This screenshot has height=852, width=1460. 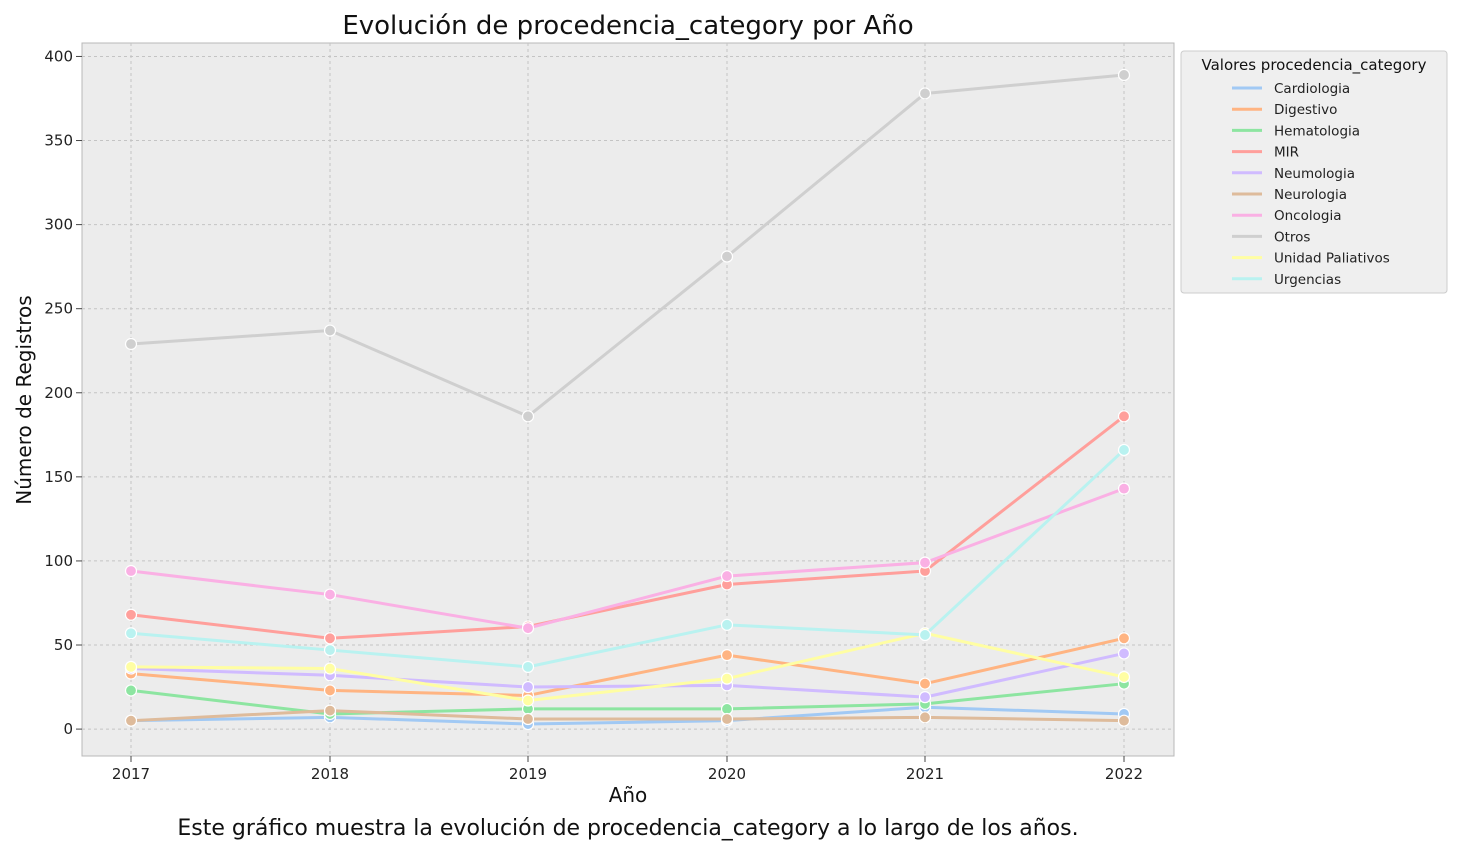 What do you see at coordinates (1292, 237) in the screenshot?
I see `legend-label: Otros` at bounding box center [1292, 237].